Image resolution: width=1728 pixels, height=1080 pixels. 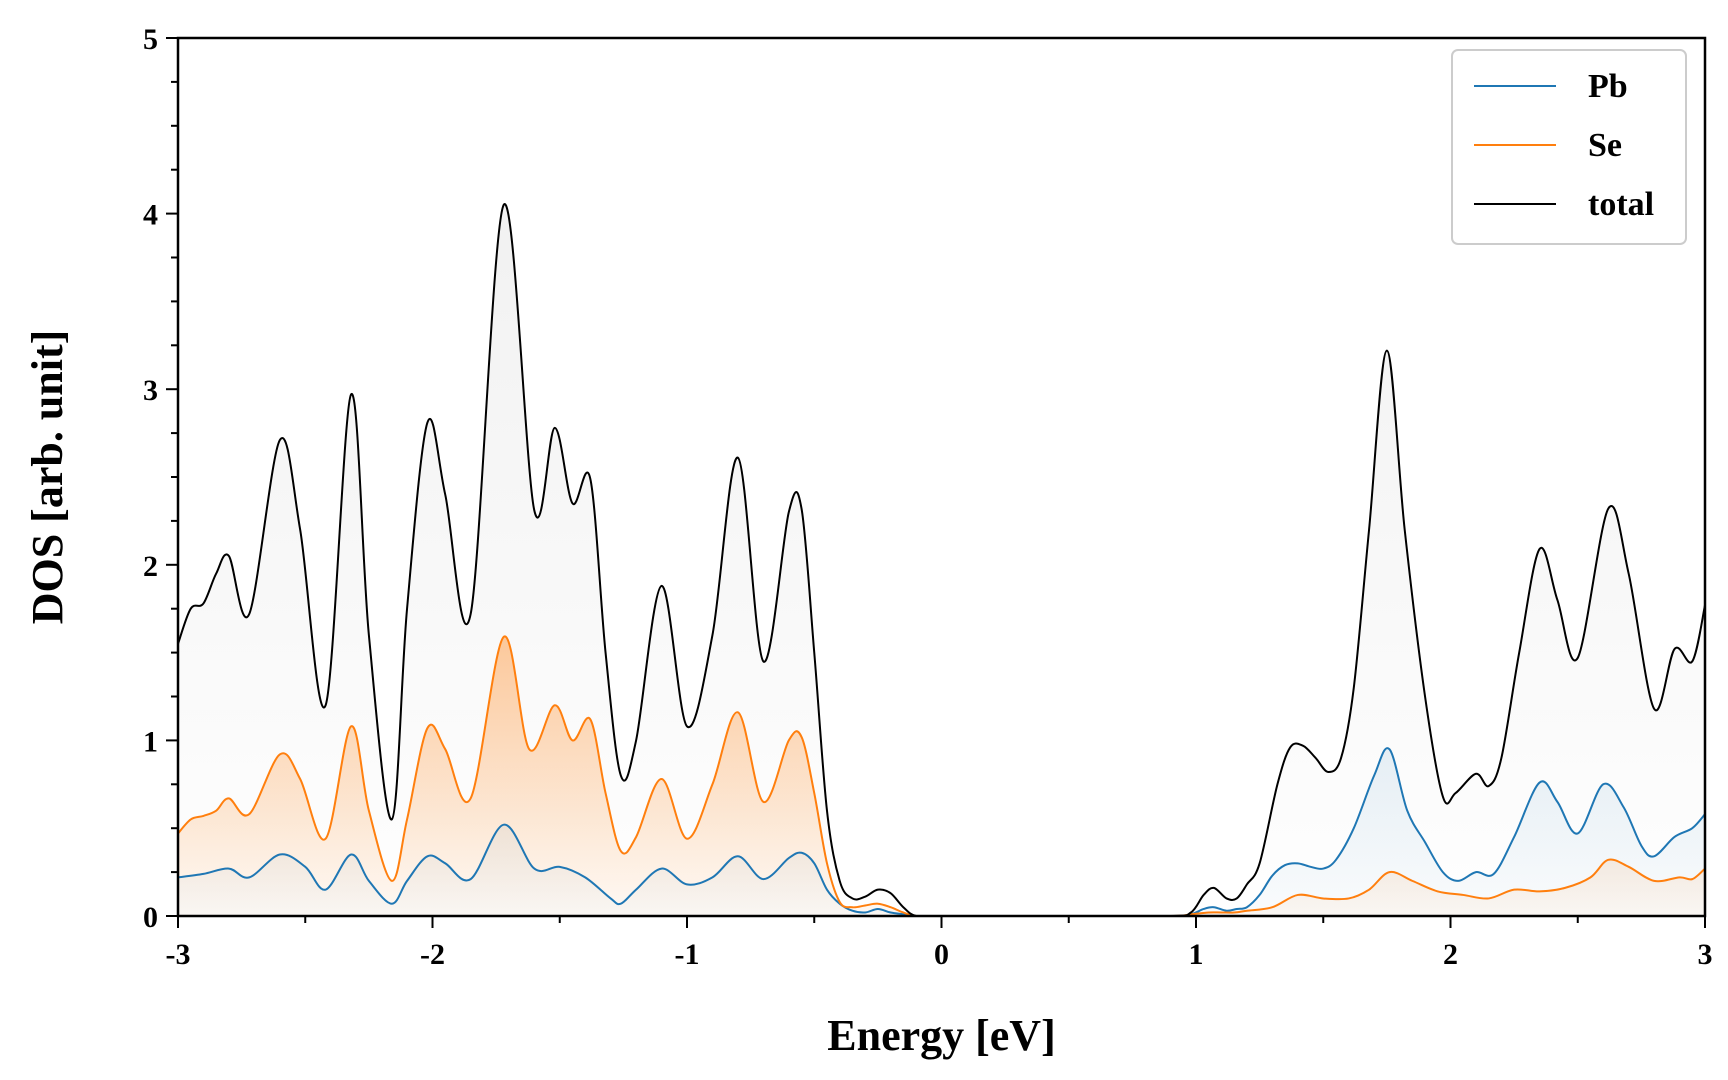 I want to click on legend-item-pb: Pb, so click(x=1551, y=86).